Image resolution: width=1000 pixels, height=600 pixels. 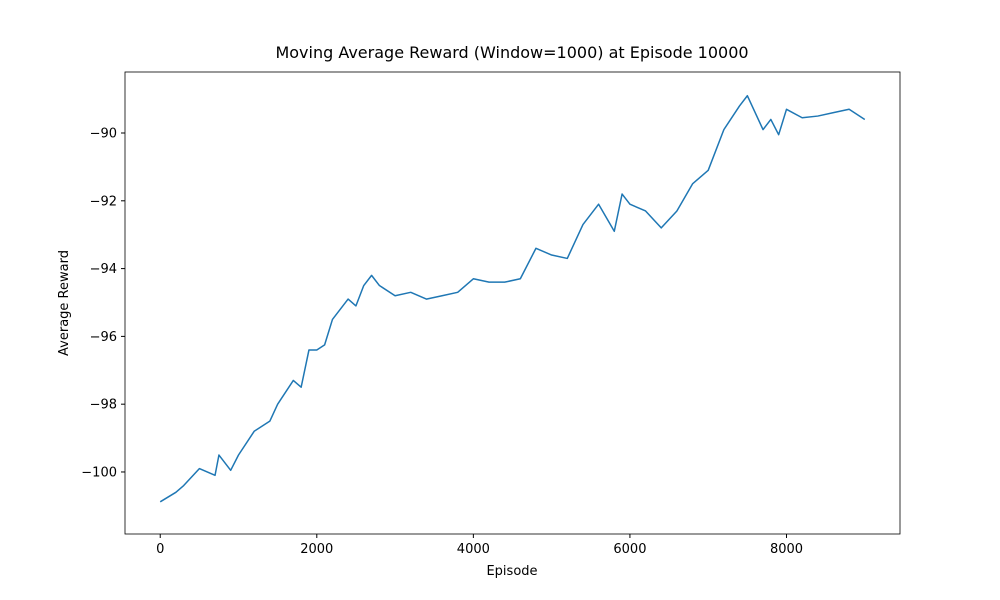 What do you see at coordinates (103, 201) in the screenshot?
I see `y-tick-label: −92` at bounding box center [103, 201].